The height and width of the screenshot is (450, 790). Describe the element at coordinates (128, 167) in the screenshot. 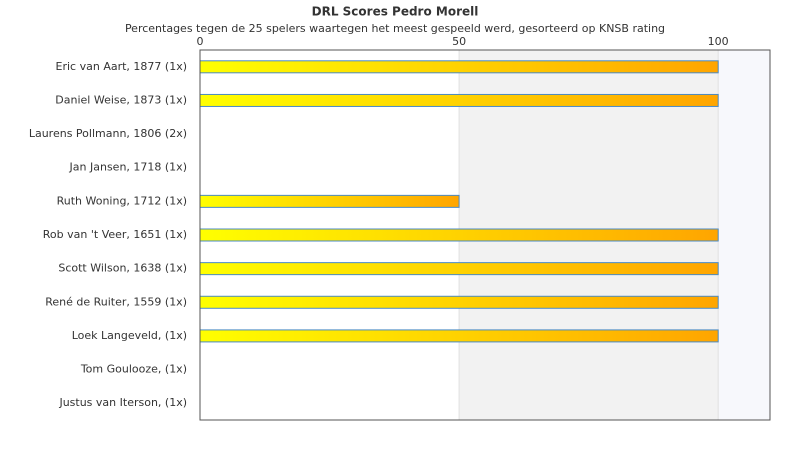

I see `y-tick-label: Jan Jansen, 1718 (1x)` at that location.